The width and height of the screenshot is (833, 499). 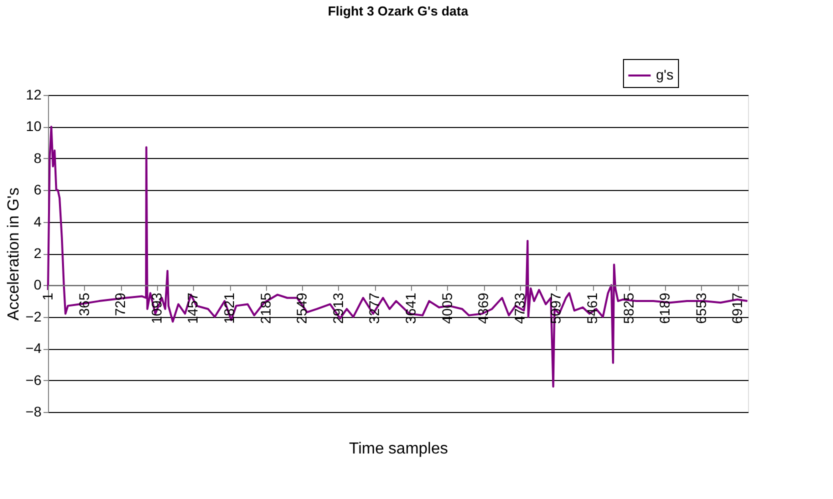 What do you see at coordinates (229, 308) in the screenshot?
I see `x-tick-label: 1821` at bounding box center [229, 308].